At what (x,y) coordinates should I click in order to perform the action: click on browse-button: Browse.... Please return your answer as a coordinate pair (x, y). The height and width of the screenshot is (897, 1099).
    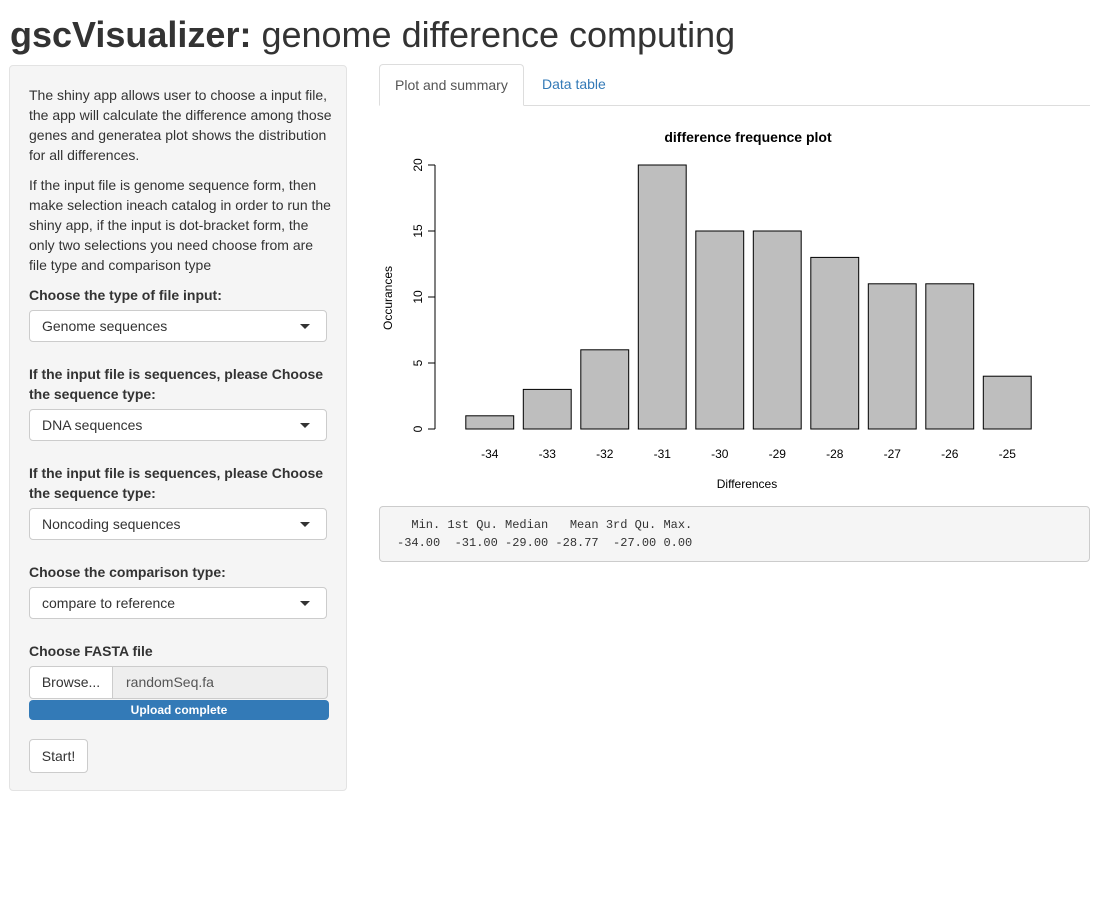
    Looking at the image, I should click on (71, 682).